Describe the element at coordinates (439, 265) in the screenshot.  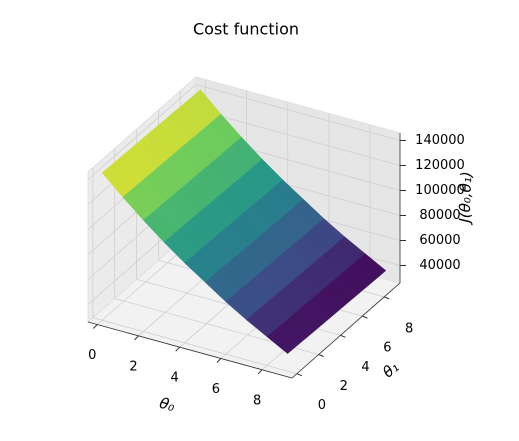
I see `z-tick-label: 40000` at that location.